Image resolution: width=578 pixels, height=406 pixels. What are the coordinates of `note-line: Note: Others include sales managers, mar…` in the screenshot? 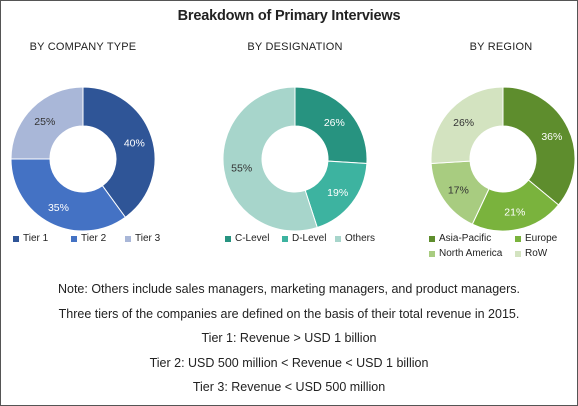 It's located at (289, 289).